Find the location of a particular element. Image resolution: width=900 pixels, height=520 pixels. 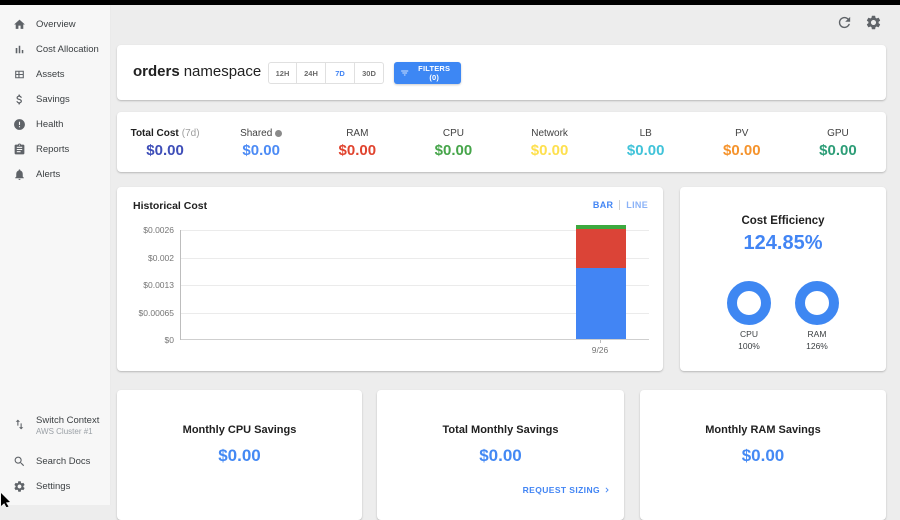

clipboard-icon is located at coordinates (19, 149).